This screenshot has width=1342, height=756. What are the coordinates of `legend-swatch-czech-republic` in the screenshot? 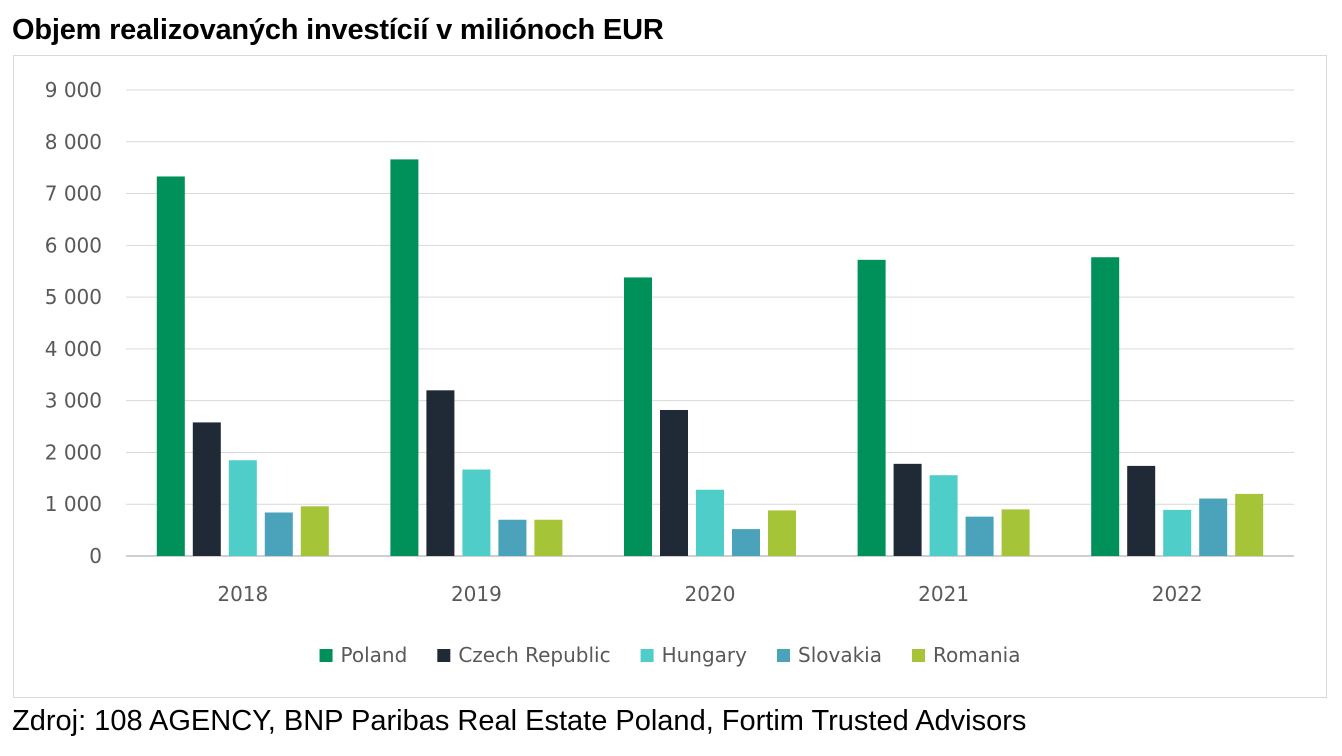 It's located at (444, 655).